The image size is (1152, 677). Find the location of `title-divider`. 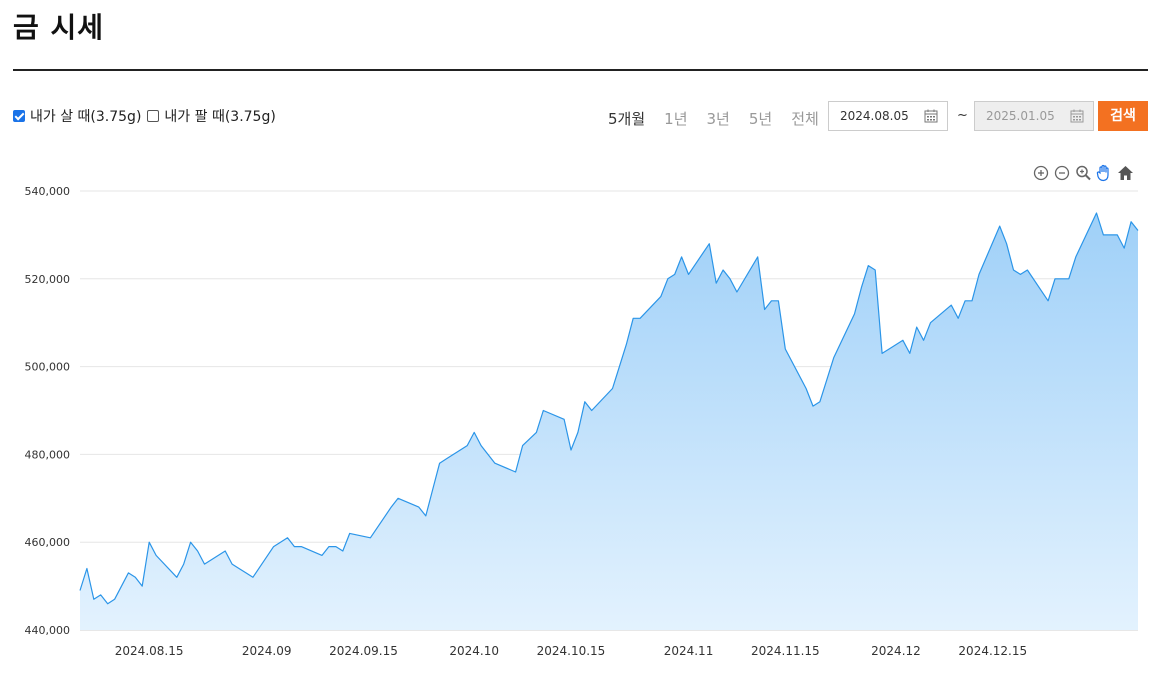

title-divider is located at coordinates (580, 70).